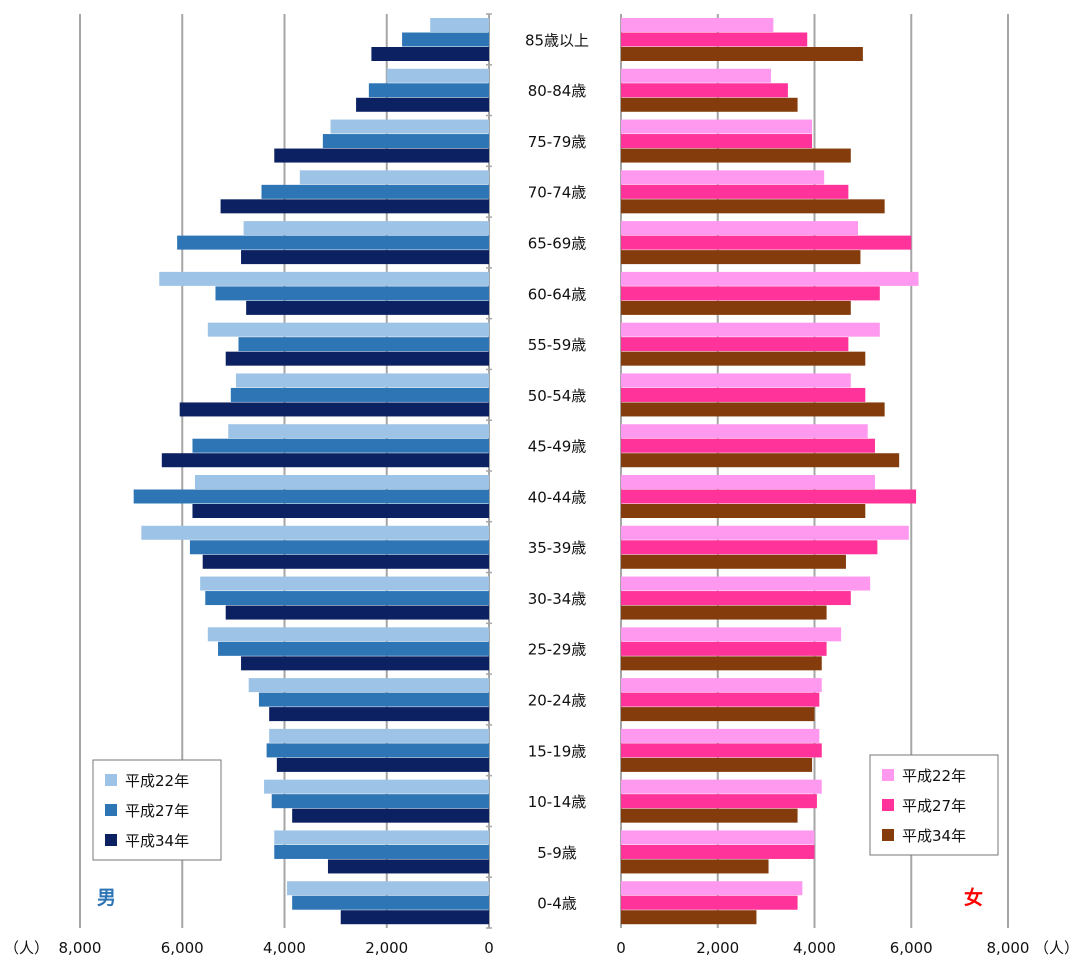 Image resolution: width=1083 pixels, height=965 pixels. Describe the element at coordinates (557, 853) in the screenshot. I see `category-label: 5-9歳` at that location.